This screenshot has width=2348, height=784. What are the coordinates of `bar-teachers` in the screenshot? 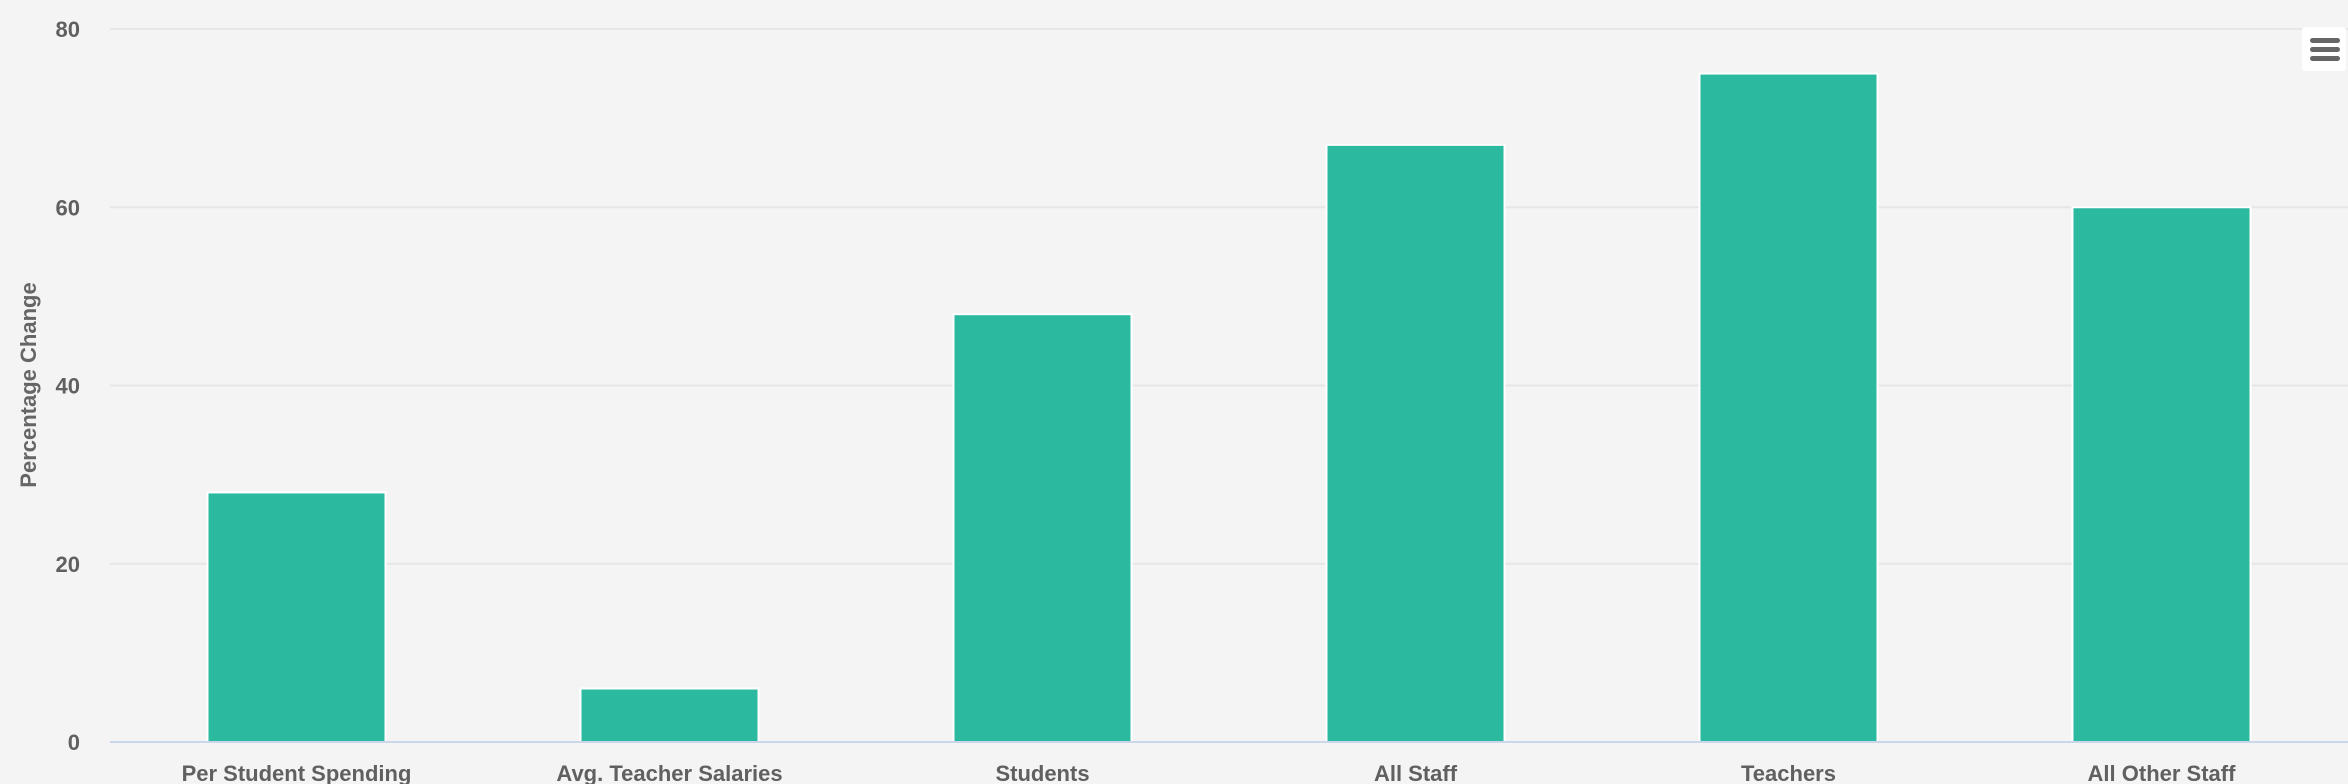 It's located at (1788, 407).